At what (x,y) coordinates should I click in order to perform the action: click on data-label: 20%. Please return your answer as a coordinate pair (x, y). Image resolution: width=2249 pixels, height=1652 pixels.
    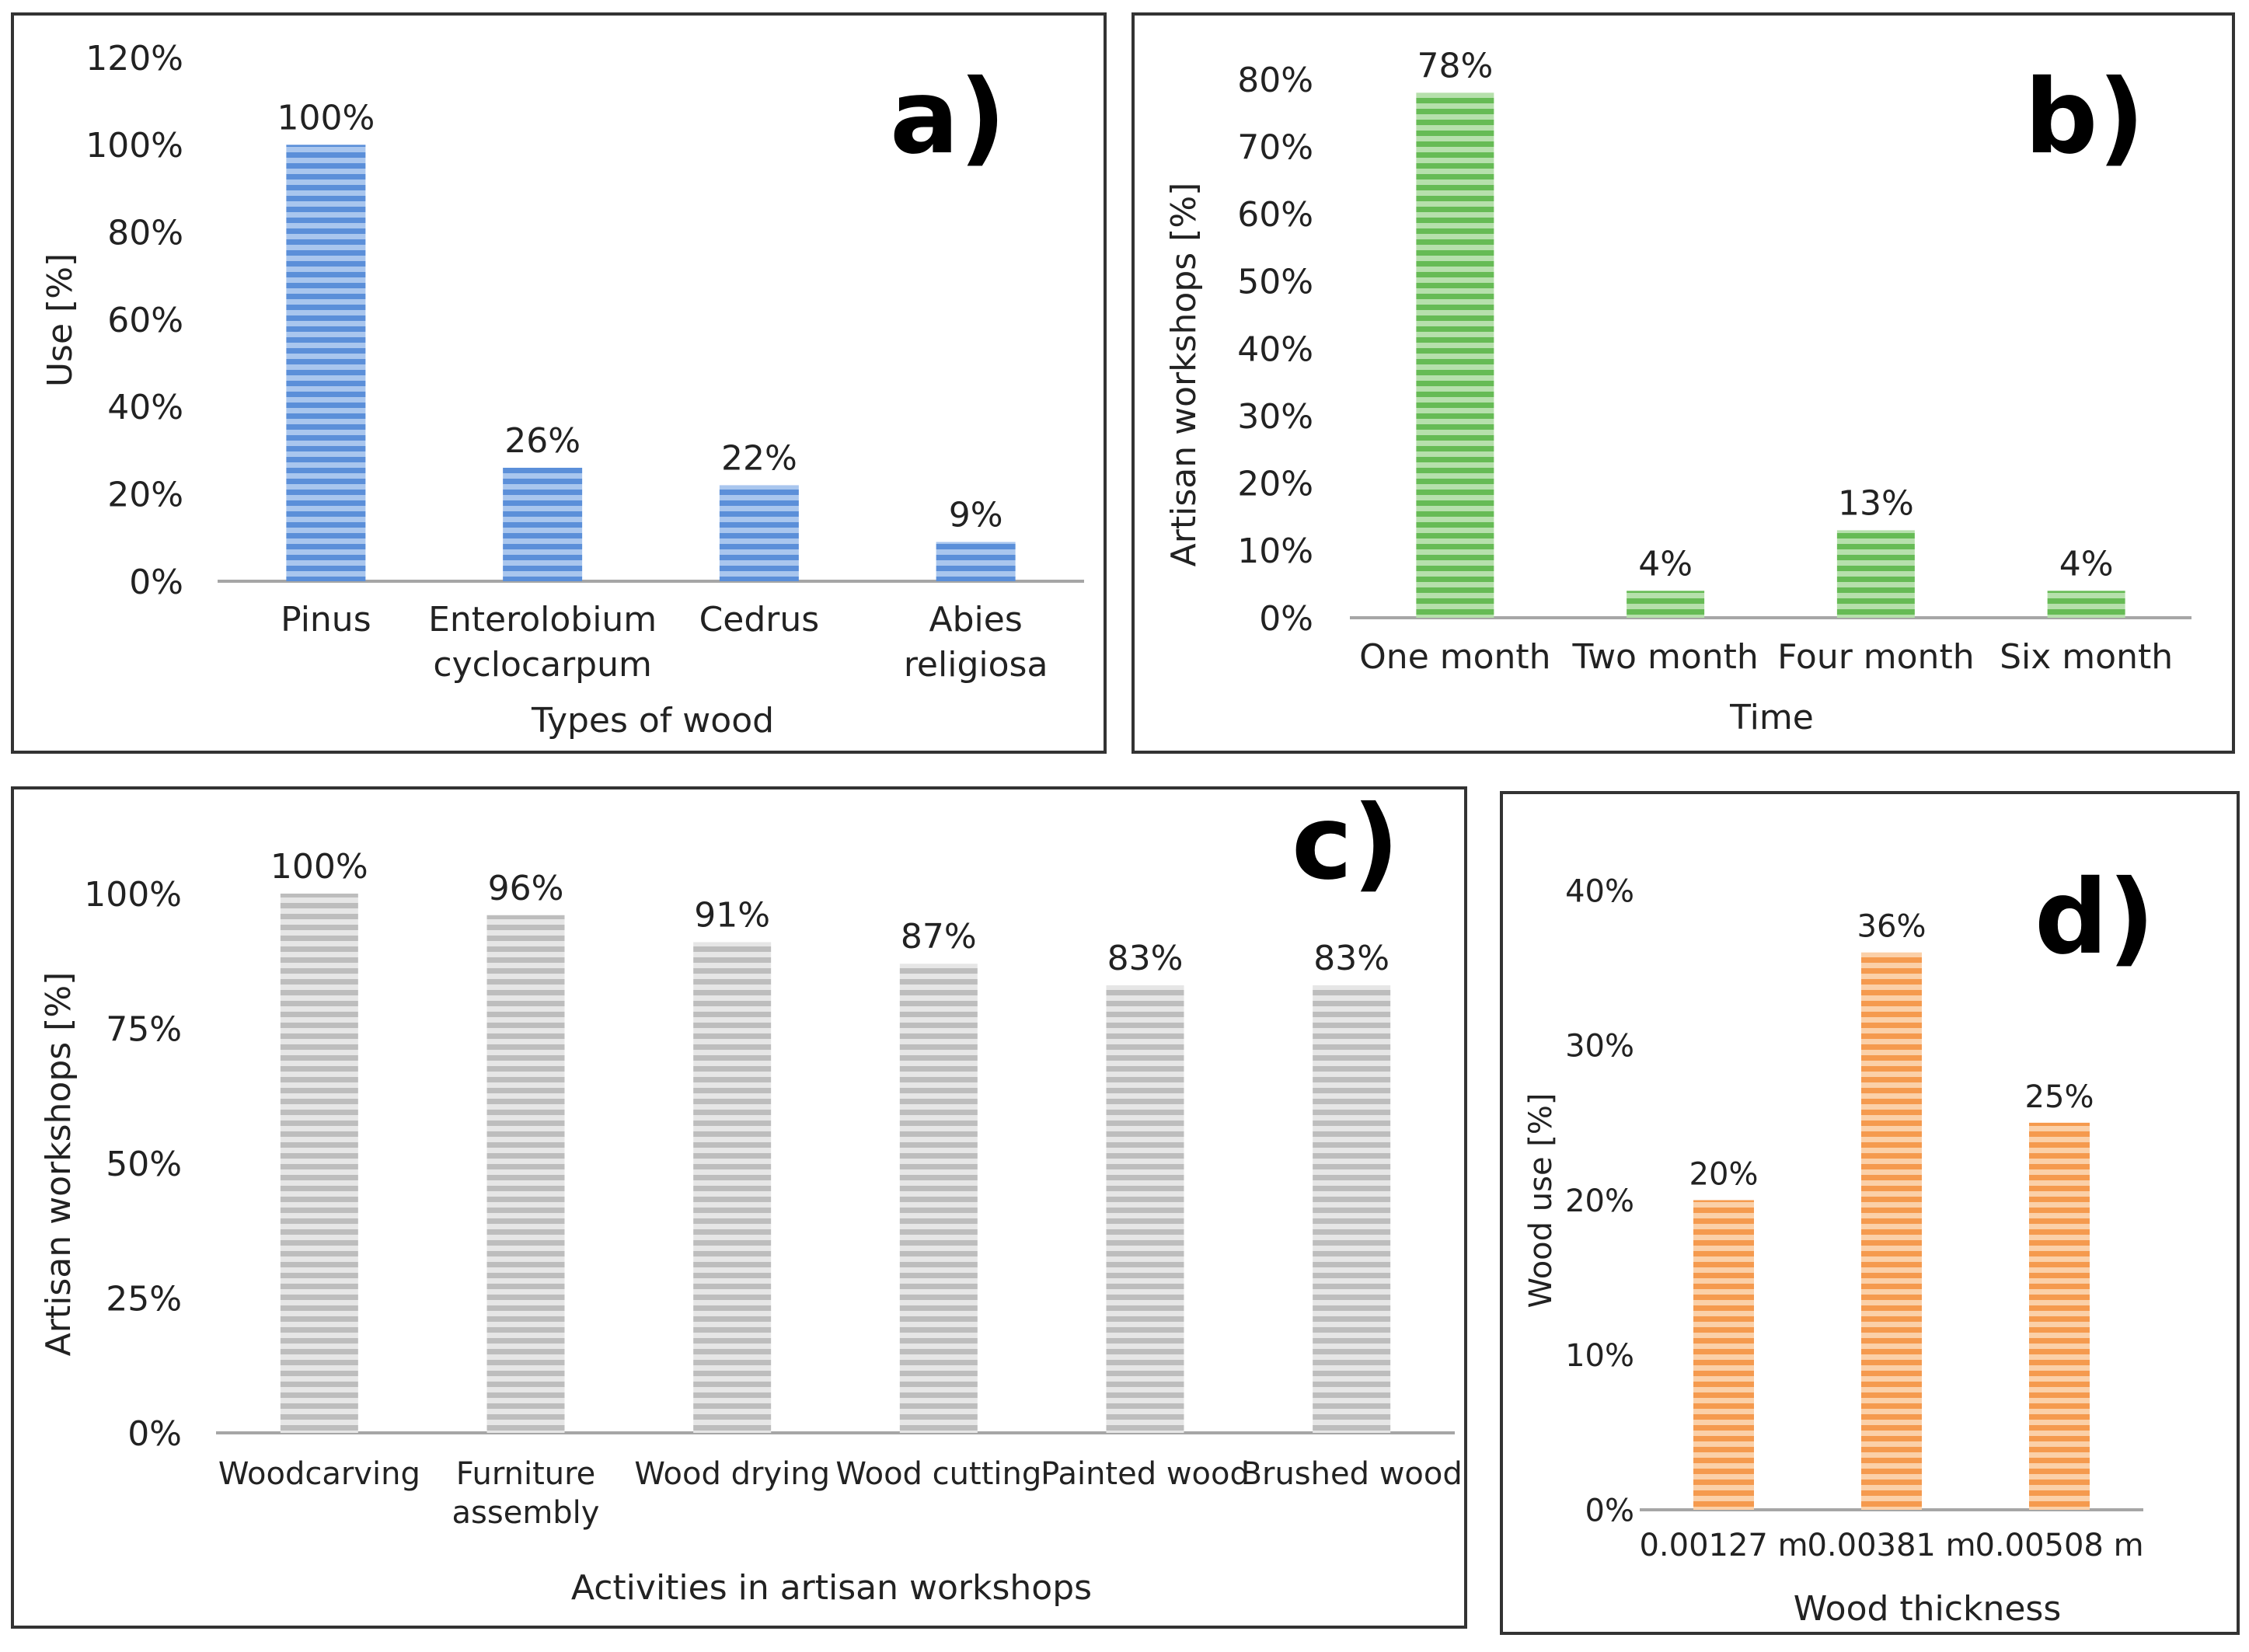
    Looking at the image, I should click on (1724, 1175).